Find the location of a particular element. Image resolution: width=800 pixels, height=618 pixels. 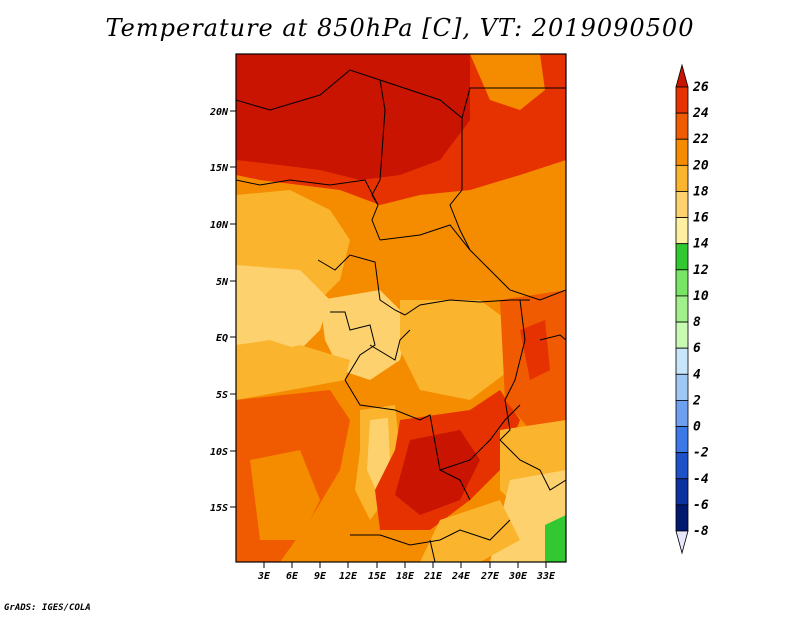

grads-credit: GrADS: IGES/COLA is located at coordinates (47, 608).